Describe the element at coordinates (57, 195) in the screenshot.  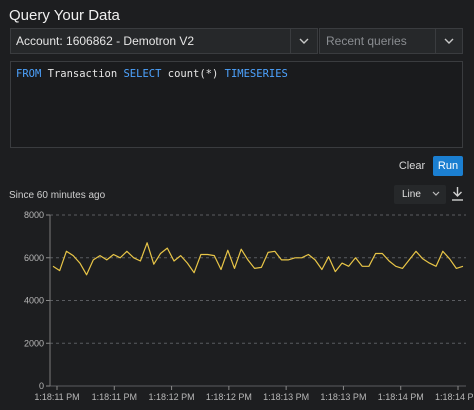
I see `time-range-label: Since 60 minutes ago` at that location.